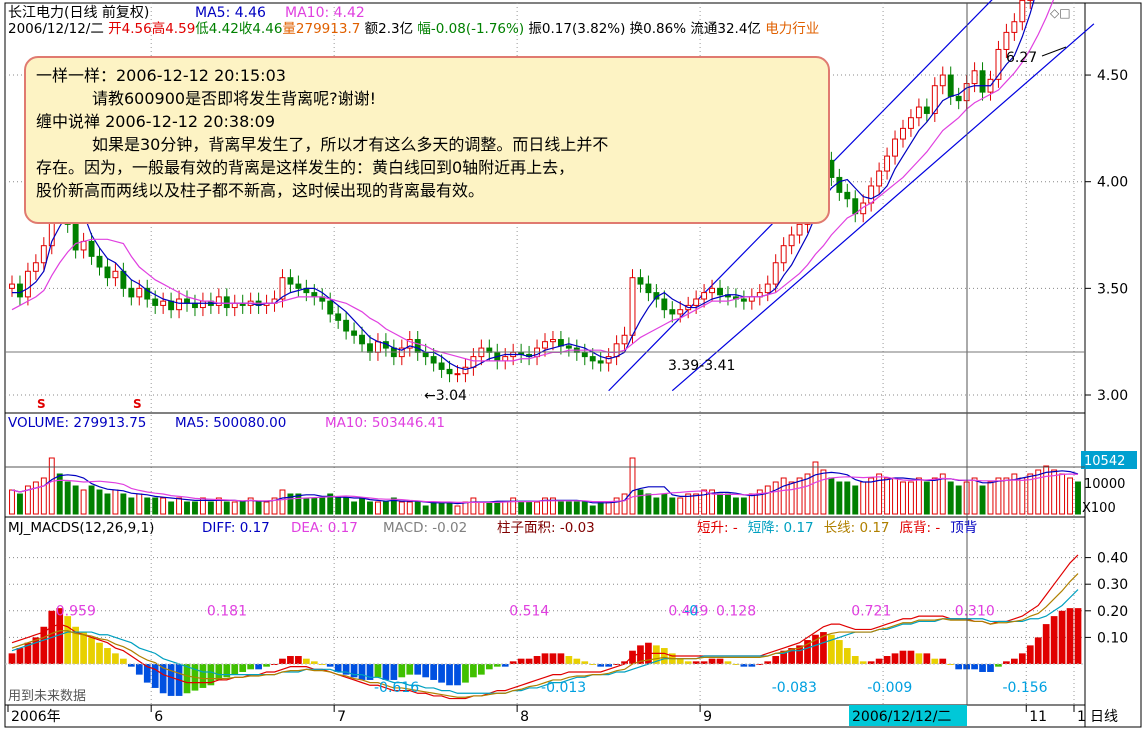 This screenshot has width=1145, height=736. I want to click on period-label: 日线, so click(1104, 717).